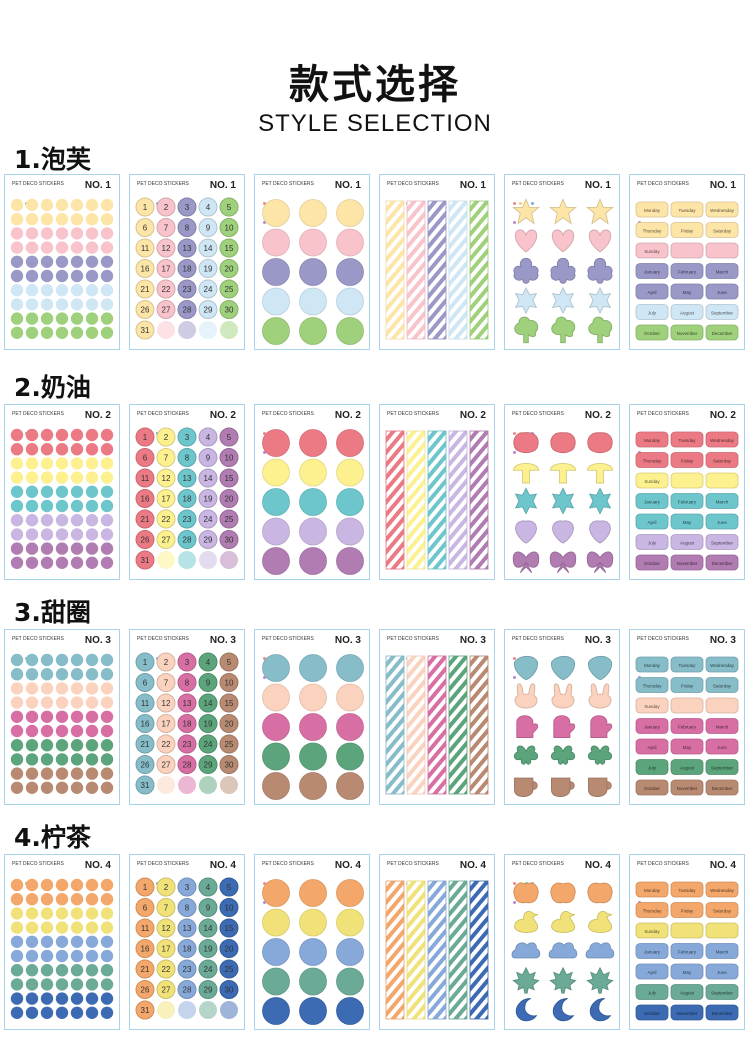 Image resolution: width=750 pixels, height=1053 pixels. I want to click on number-label: 19, so click(208, 269).